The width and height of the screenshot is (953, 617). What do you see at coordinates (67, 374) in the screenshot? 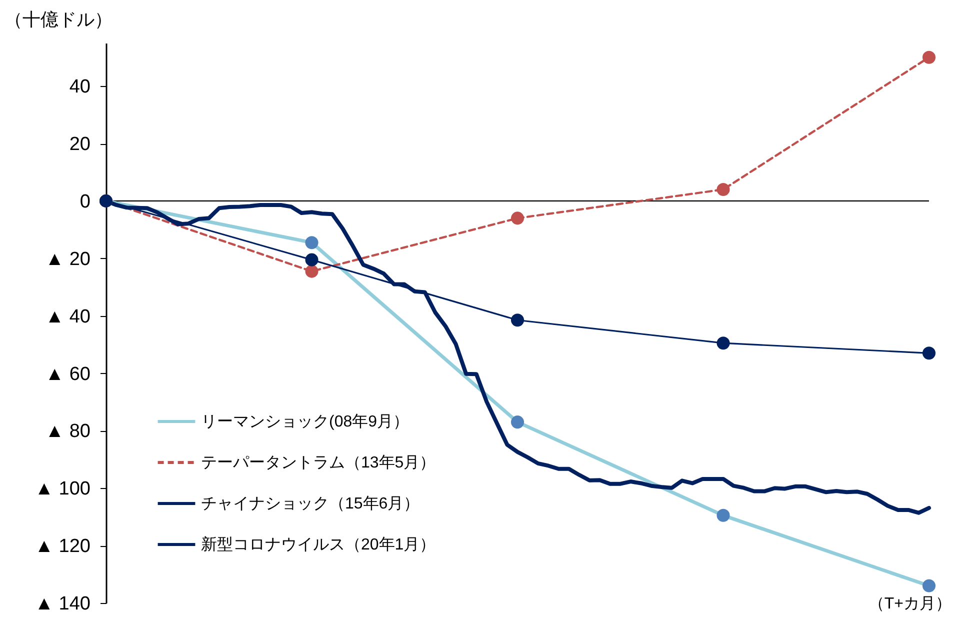
I see `y-tick-label: ▲ 60` at bounding box center [67, 374].